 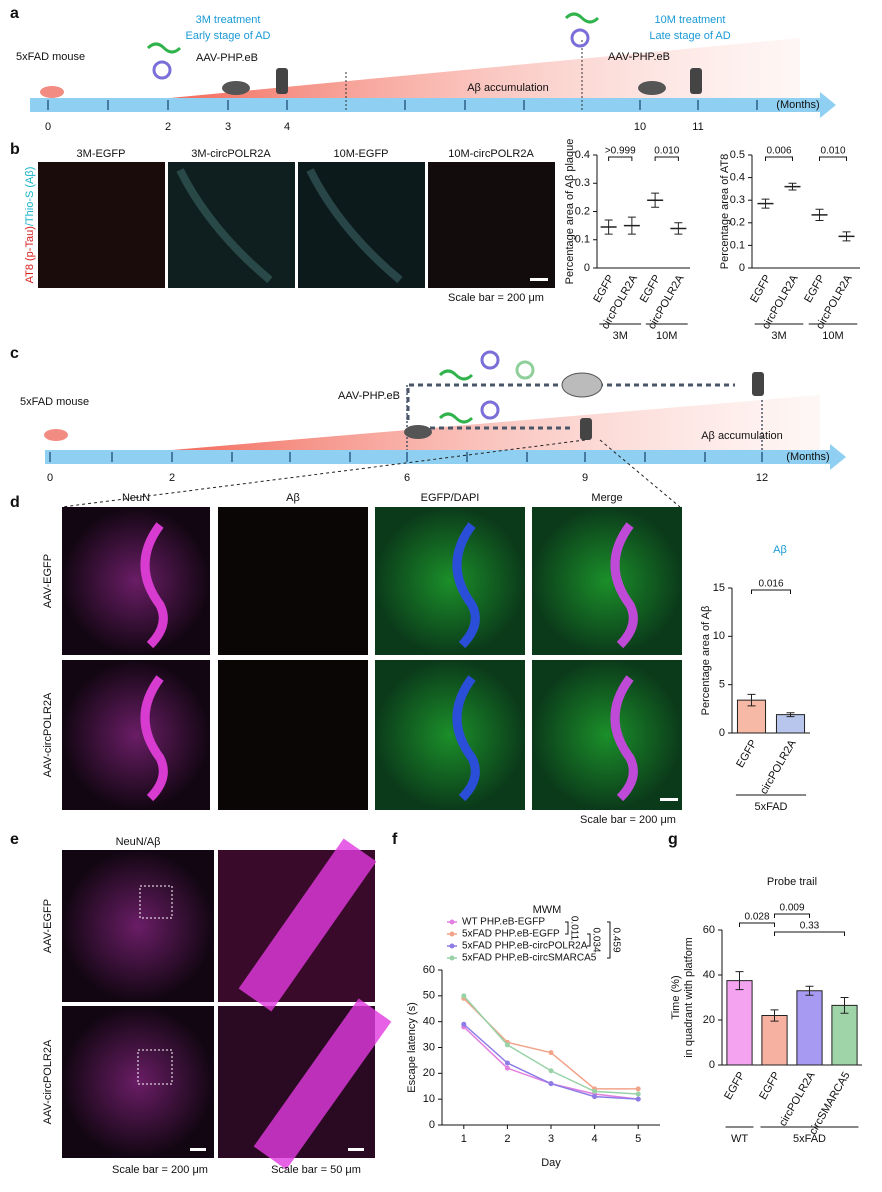 I want to click on chart-title: Probe trail, so click(x=792, y=882).